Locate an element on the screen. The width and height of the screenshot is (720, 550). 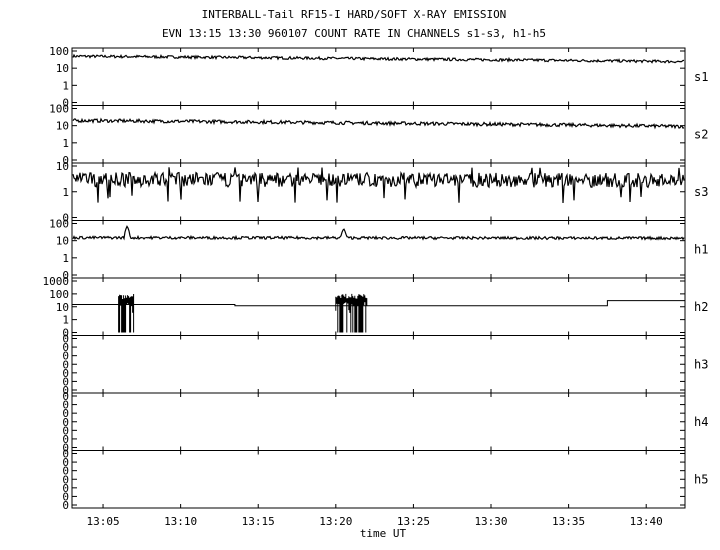
x-tick-label: 13:05 is located at coordinates (102, 521).